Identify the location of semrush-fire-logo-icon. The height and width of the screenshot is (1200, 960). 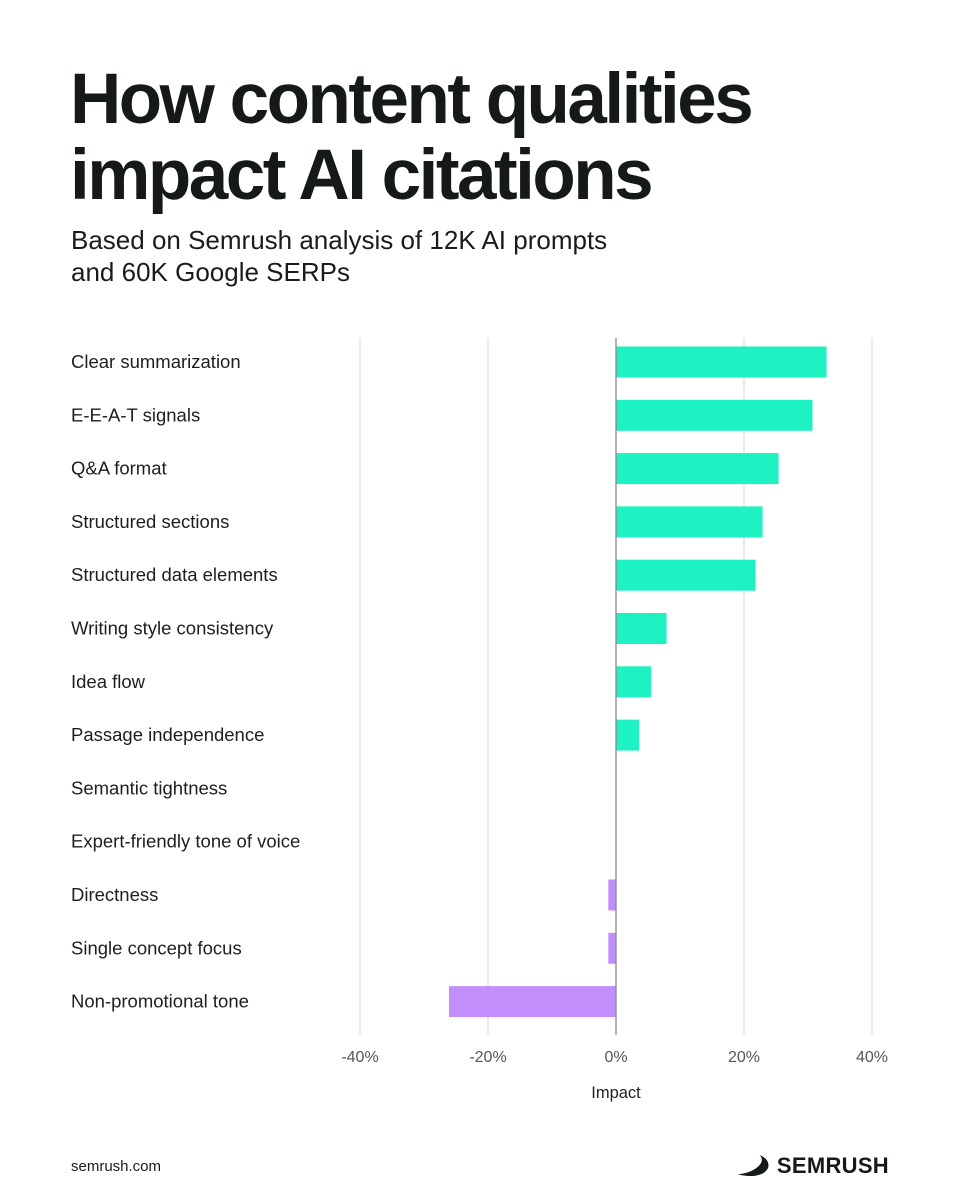
(753, 1165).